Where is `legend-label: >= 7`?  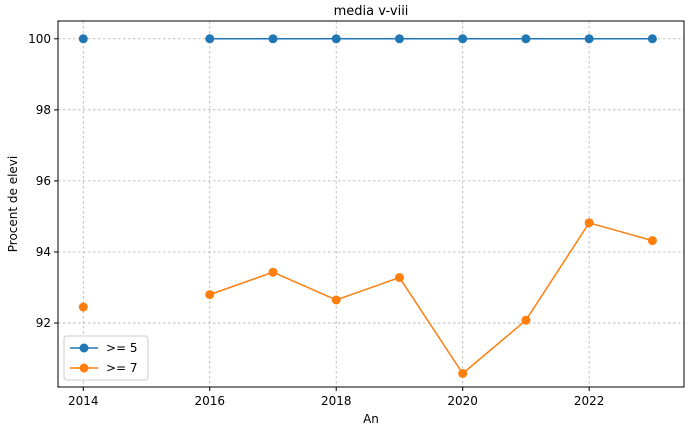
legend-label: >= 7 is located at coordinates (122, 368).